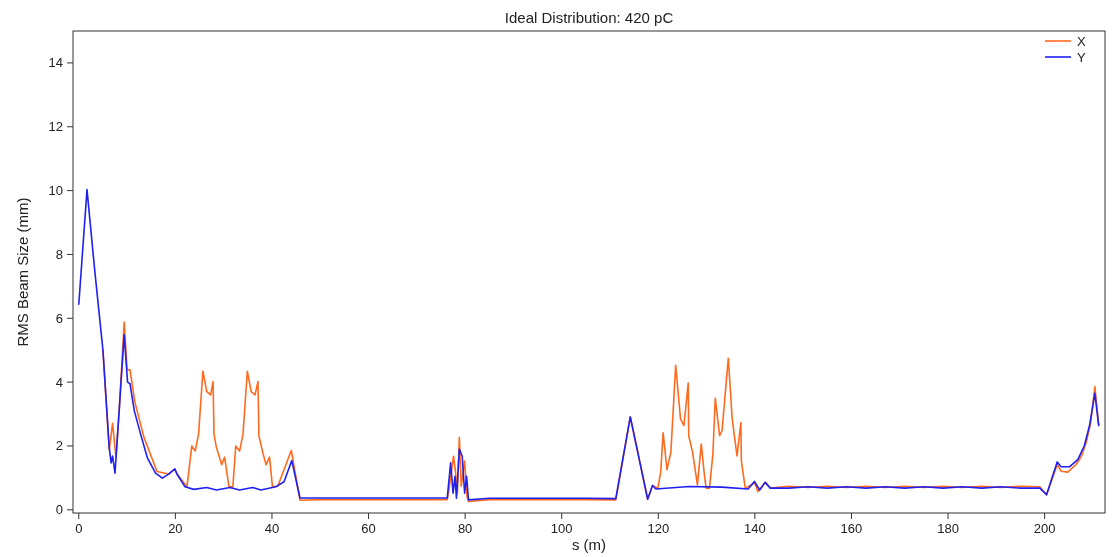 This screenshot has width=1116, height=557. Describe the element at coordinates (55, 127) in the screenshot. I see `y-tick-label: 12` at that location.